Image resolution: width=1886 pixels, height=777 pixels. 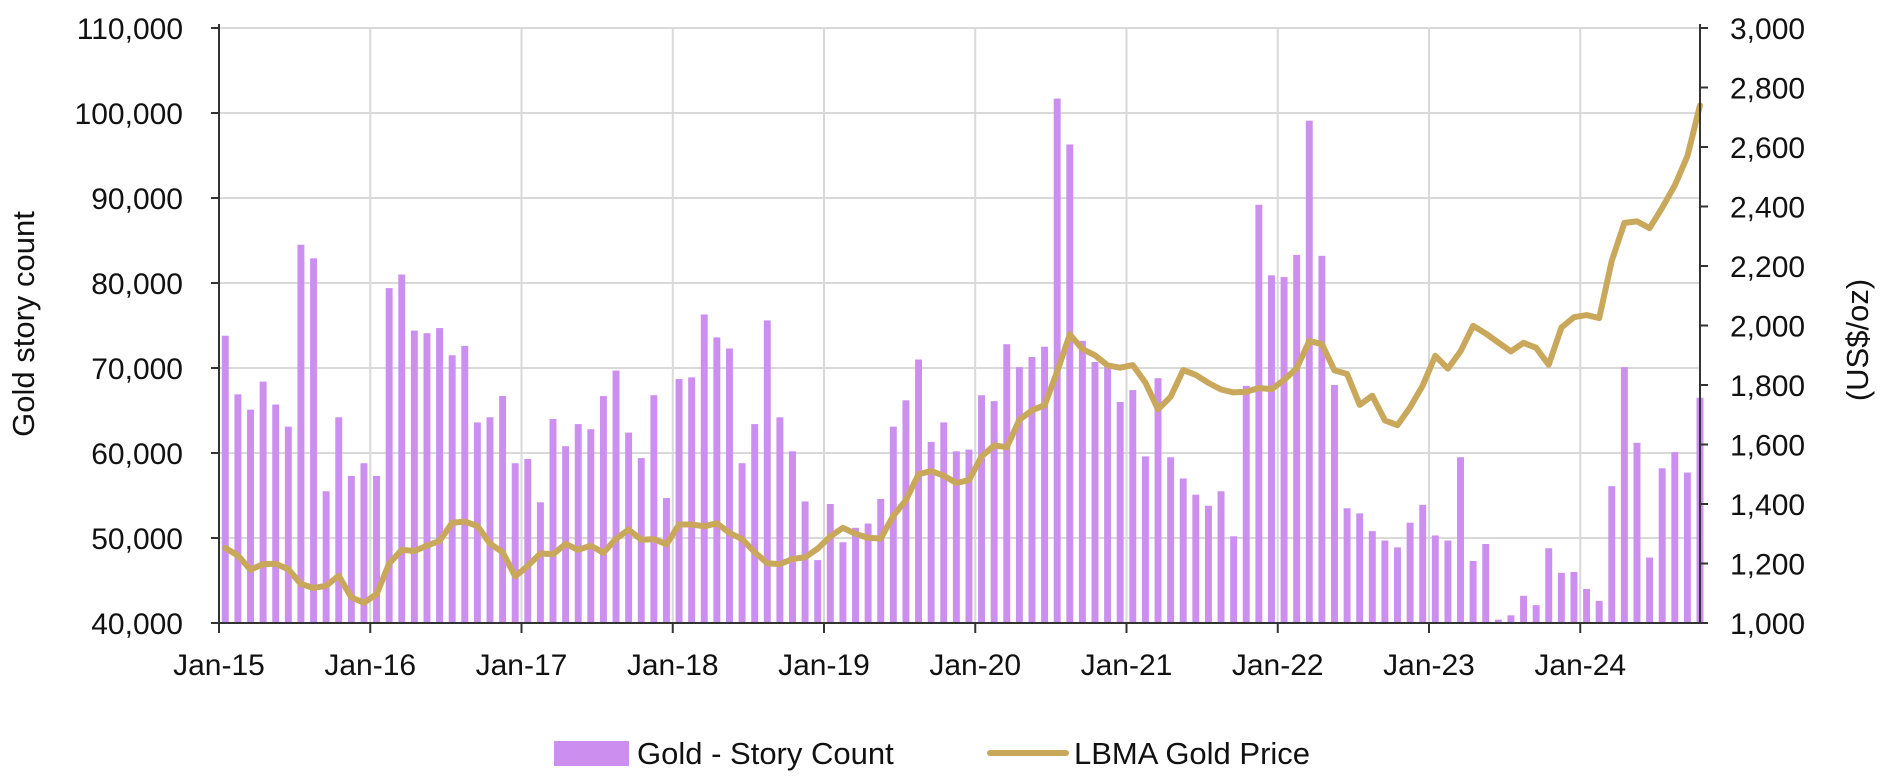 What do you see at coordinates (1767, 565) in the screenshot?
I see `y2-tick-label: 1,200` at bounding box center [1767, 565].